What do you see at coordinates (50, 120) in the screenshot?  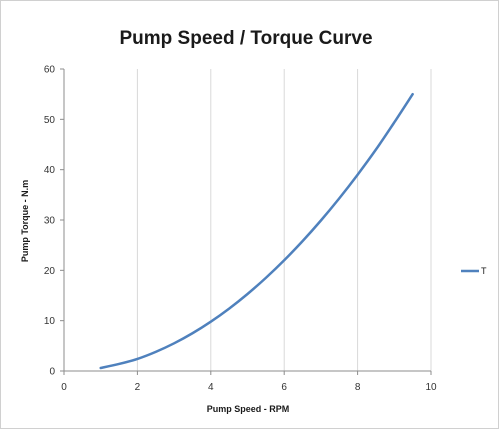 I see `y-tick-label: 50` at bounding box center [50, 120].